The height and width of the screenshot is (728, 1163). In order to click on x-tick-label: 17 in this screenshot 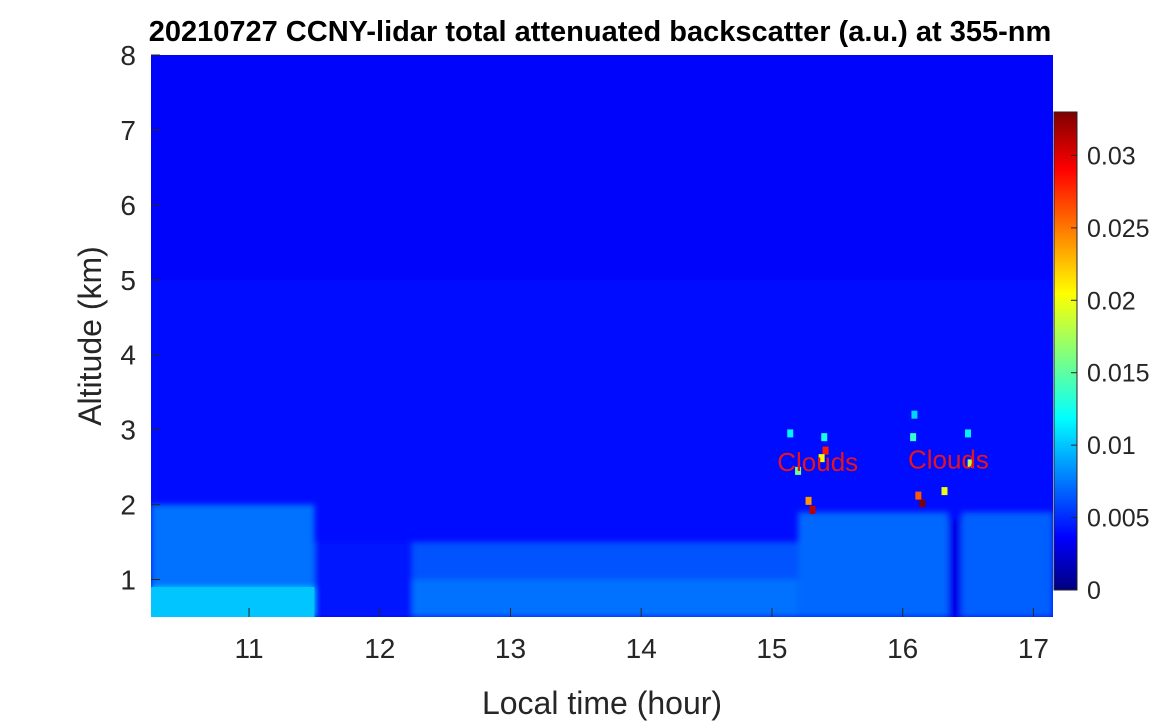, I will do `click(1033, 648)`.